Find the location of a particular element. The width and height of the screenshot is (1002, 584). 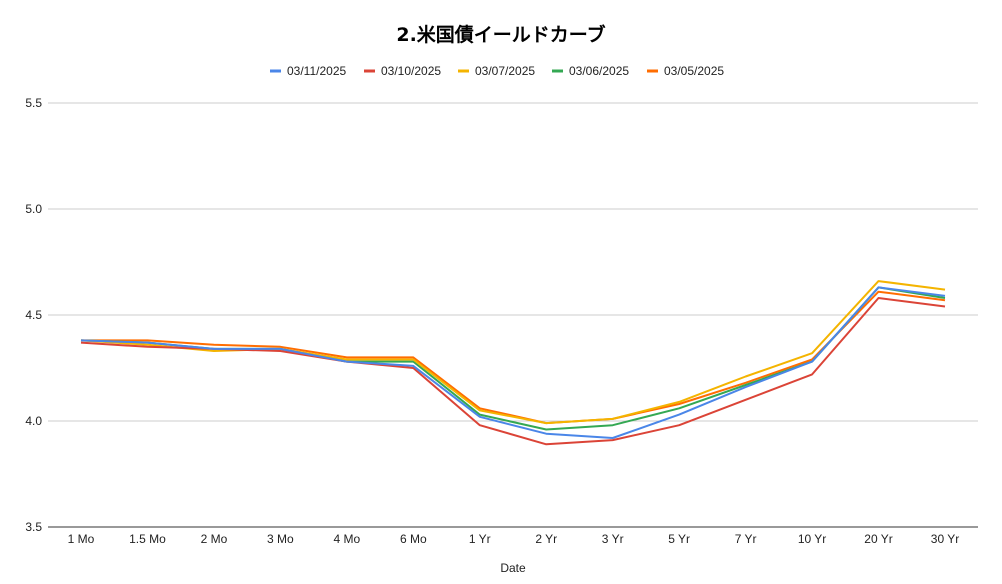

x-tick-label: 1.5 Mo is located at coordinates (147, 539).